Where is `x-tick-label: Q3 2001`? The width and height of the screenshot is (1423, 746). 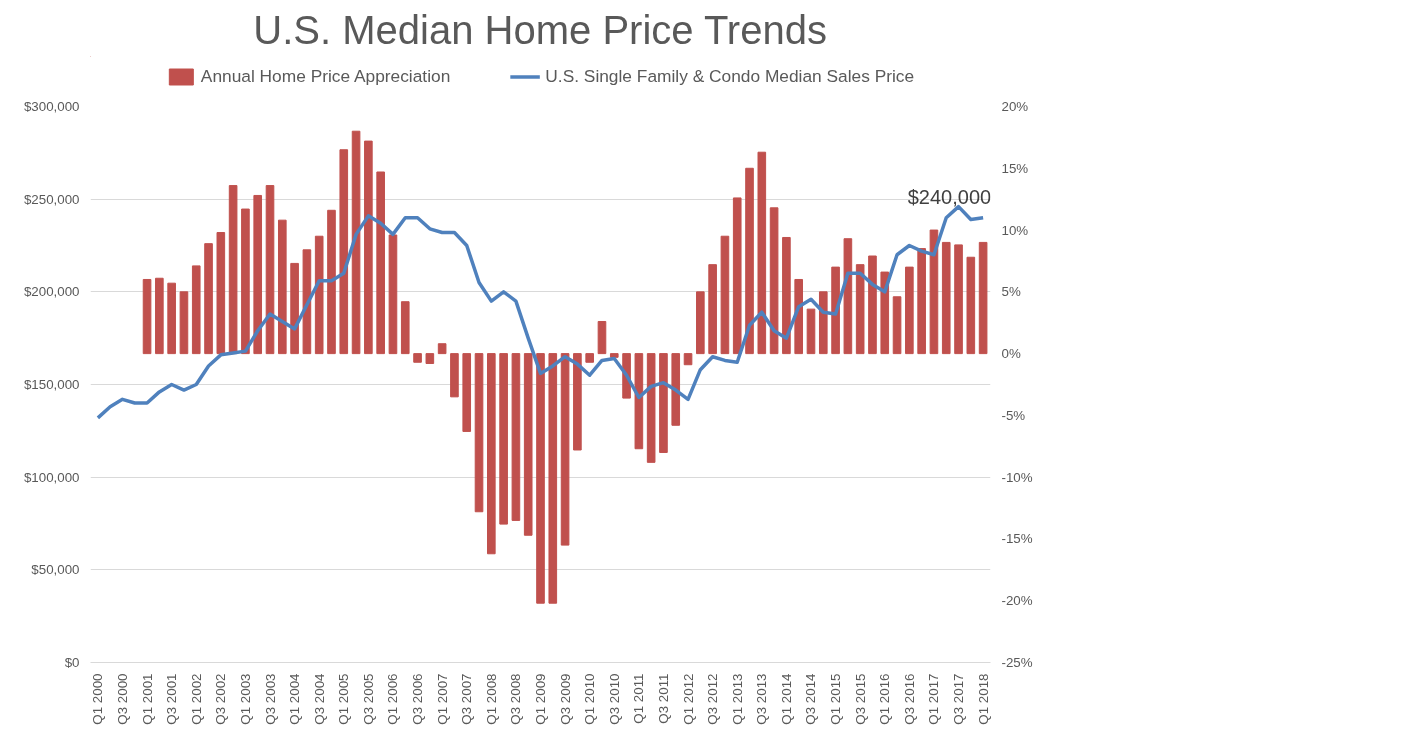 x-tick-label: Q3 2001 is located at coordinates (172, 699).